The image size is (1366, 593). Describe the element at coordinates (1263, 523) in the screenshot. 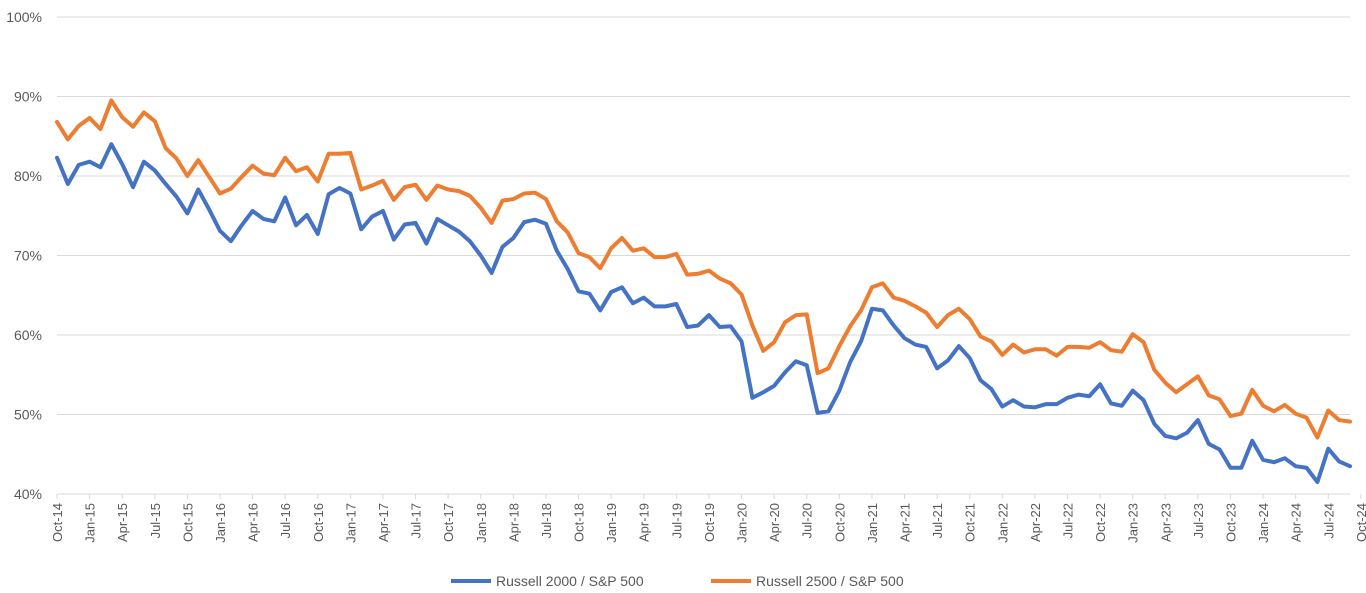

I see `x-tick-label: Jan-24` at that location.